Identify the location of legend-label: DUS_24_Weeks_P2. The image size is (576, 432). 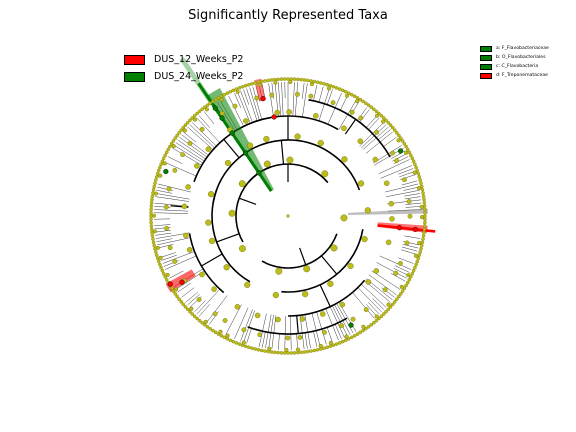
(199, 76).